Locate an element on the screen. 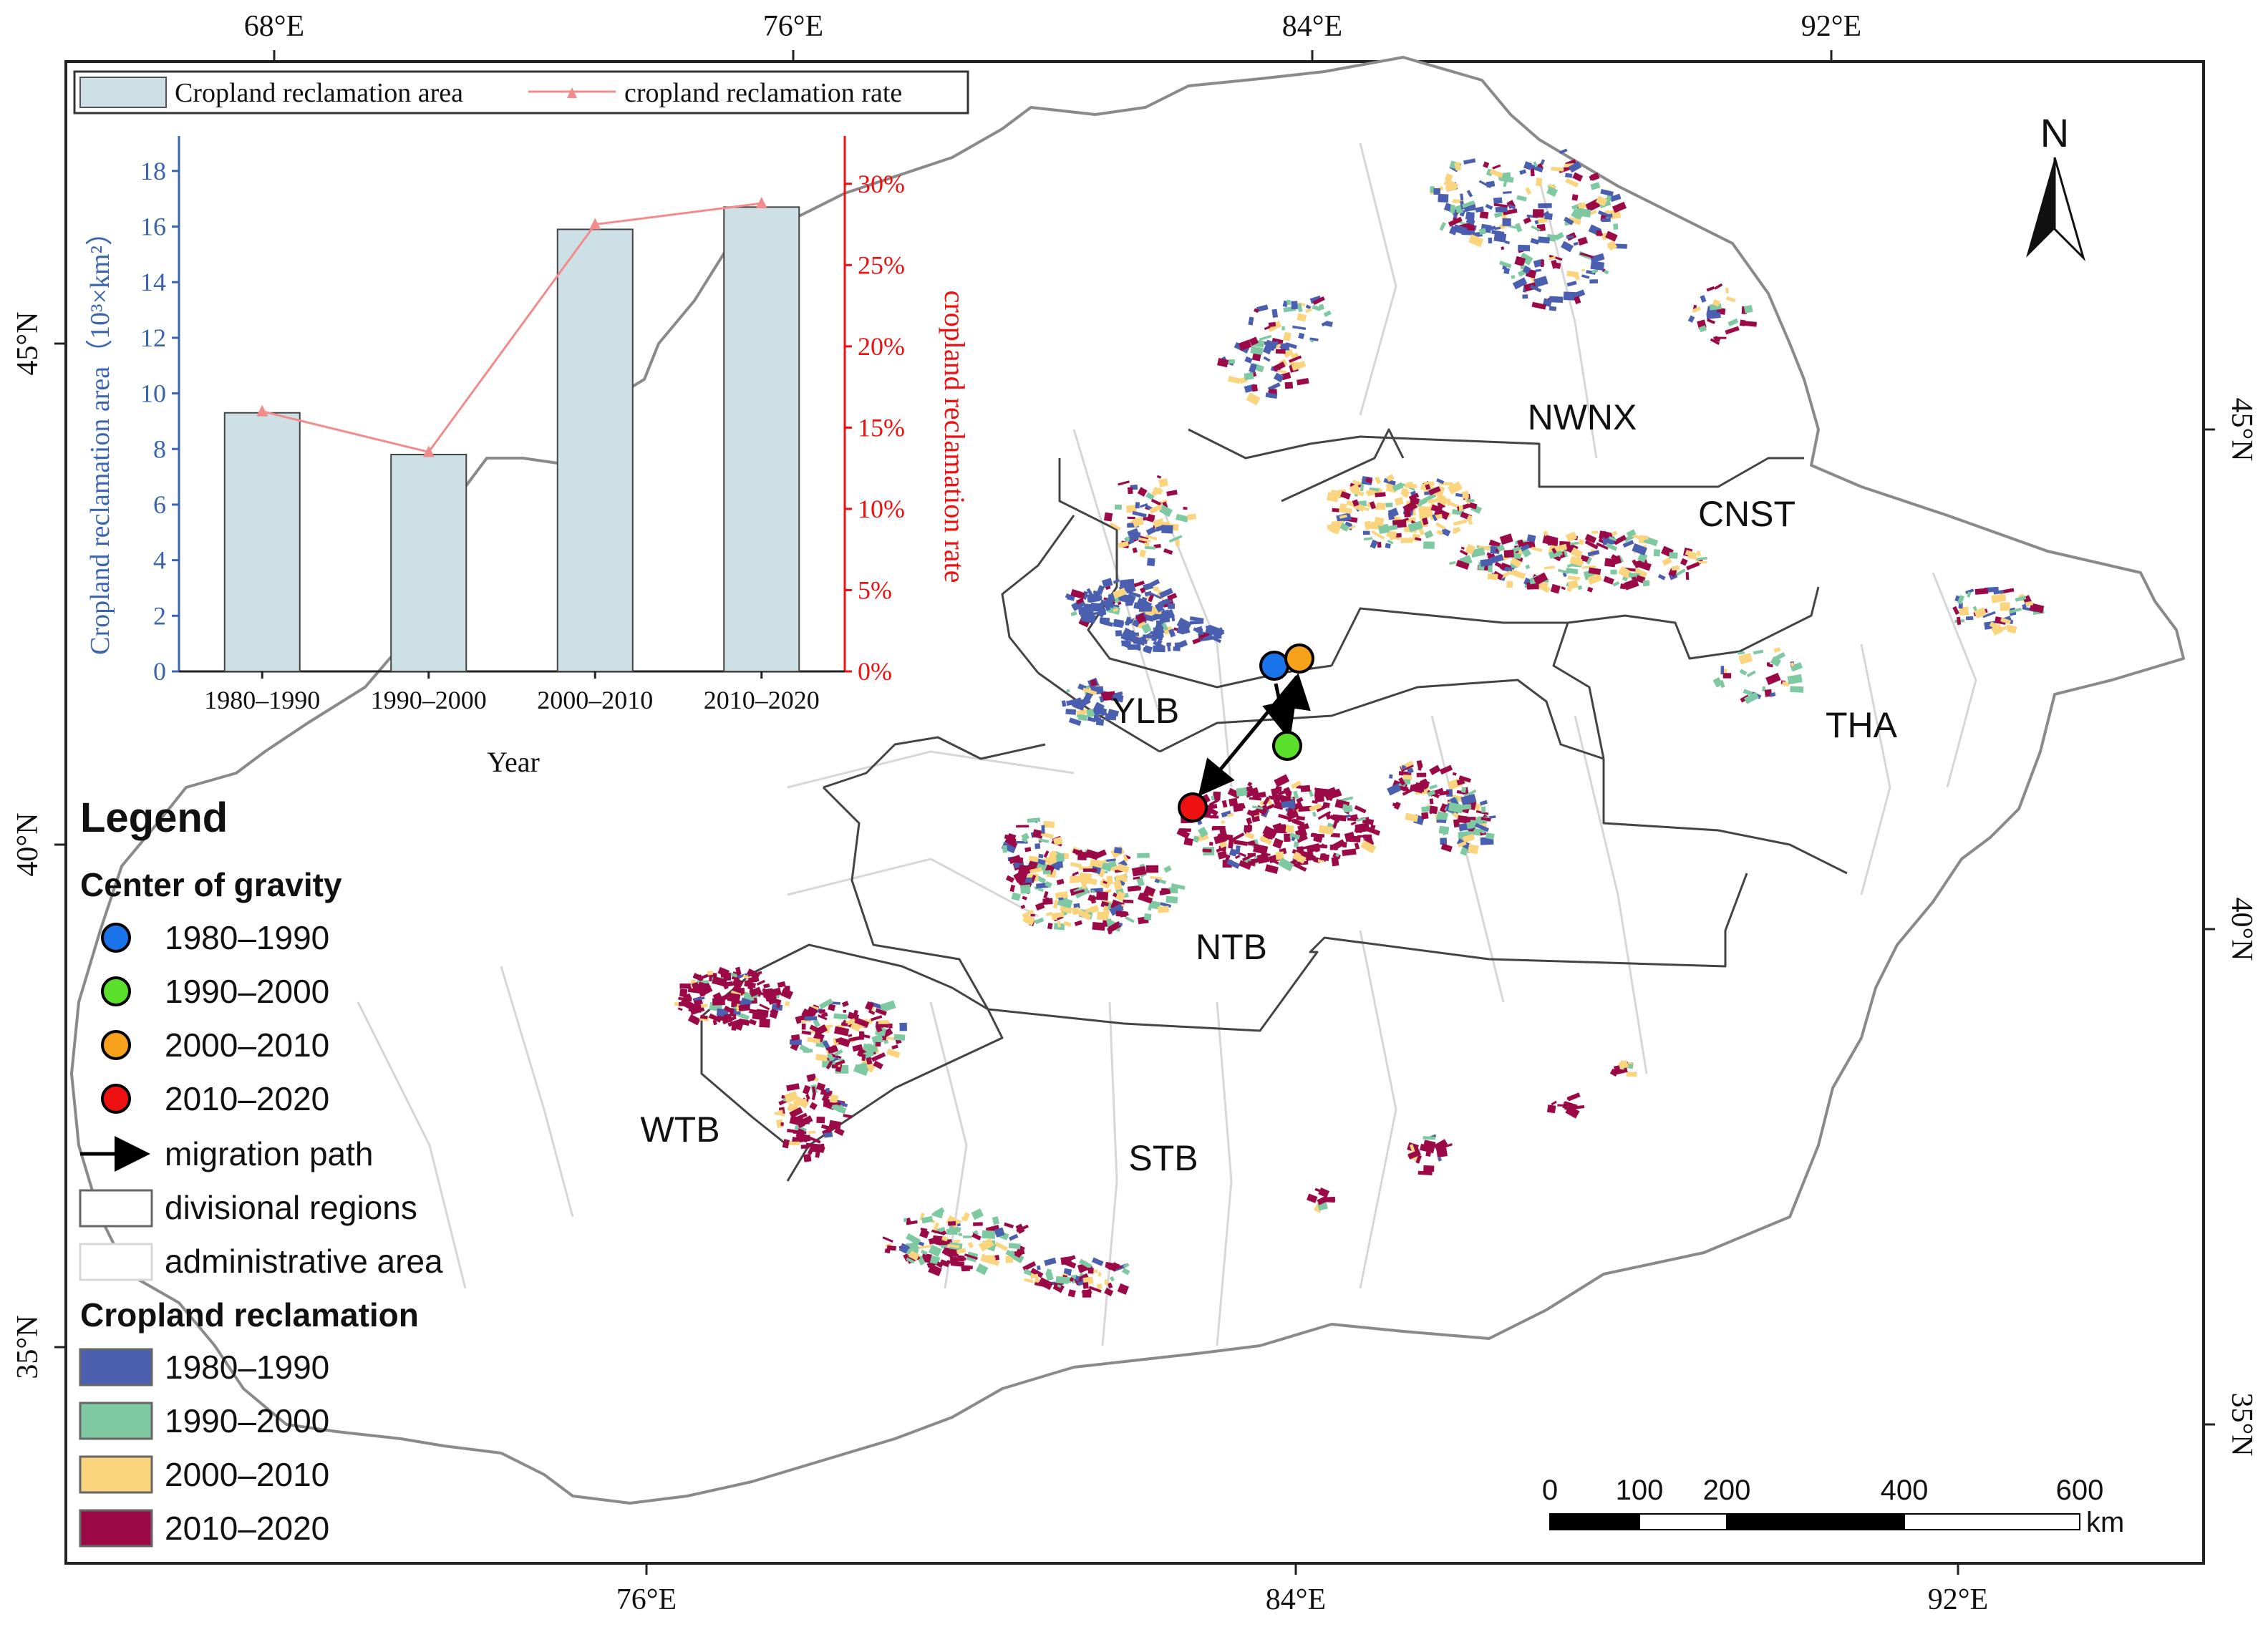 The height and width of the screenshot is (1627, 2268). chart-y-tick-label: 12 is located at coordinates (153, 338).